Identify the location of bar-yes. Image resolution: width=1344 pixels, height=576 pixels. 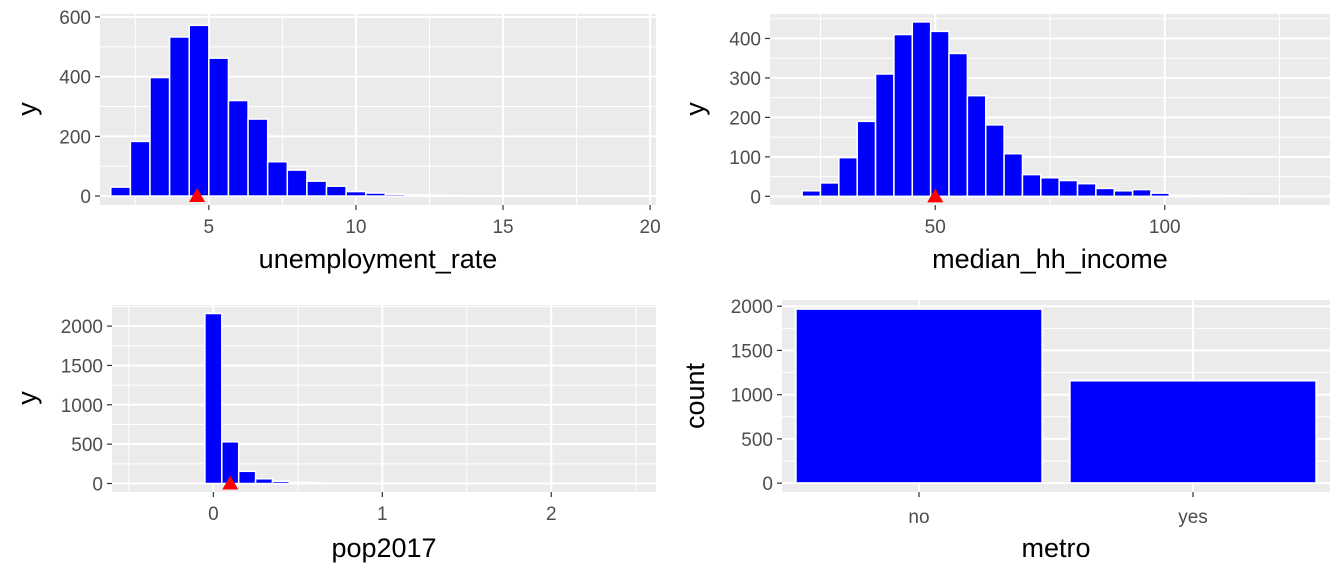
(1193, 432).